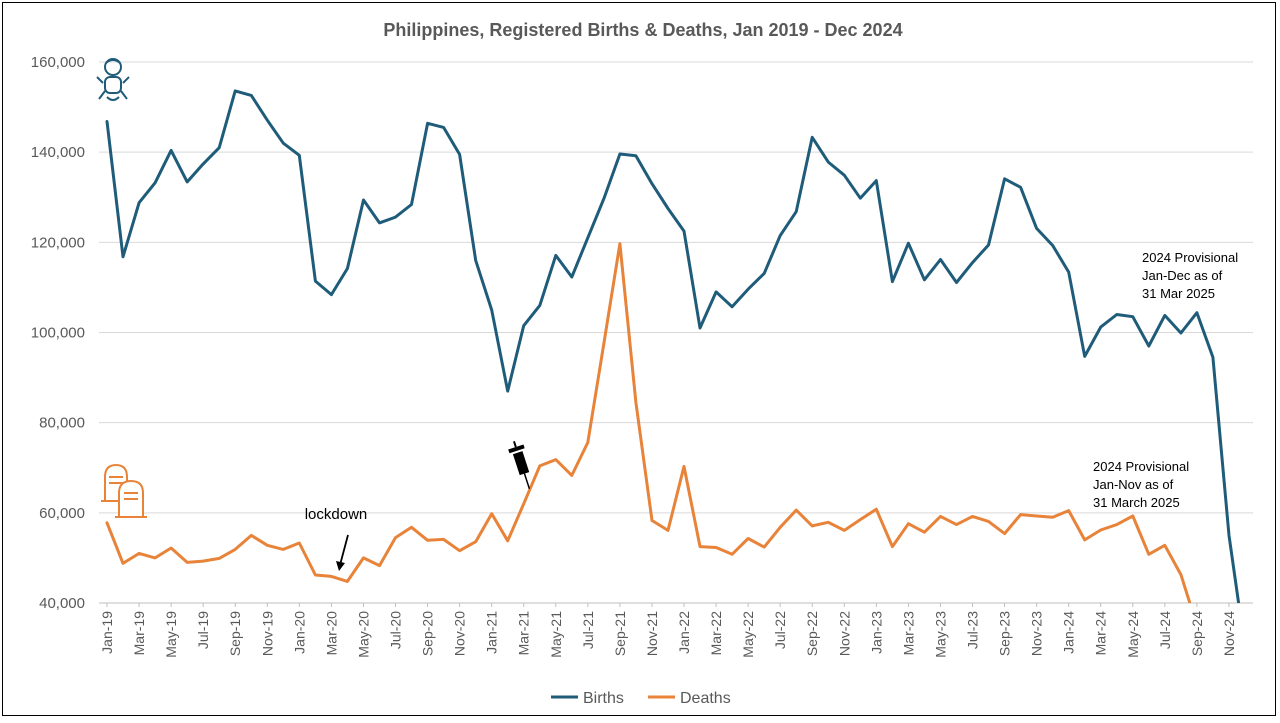 This screenshot has height=723, width=1280. What do you see at coordinates (58, 62) in the screenshot?
I see `y-tick-label: 160,000` at bounding box center [58, 62].